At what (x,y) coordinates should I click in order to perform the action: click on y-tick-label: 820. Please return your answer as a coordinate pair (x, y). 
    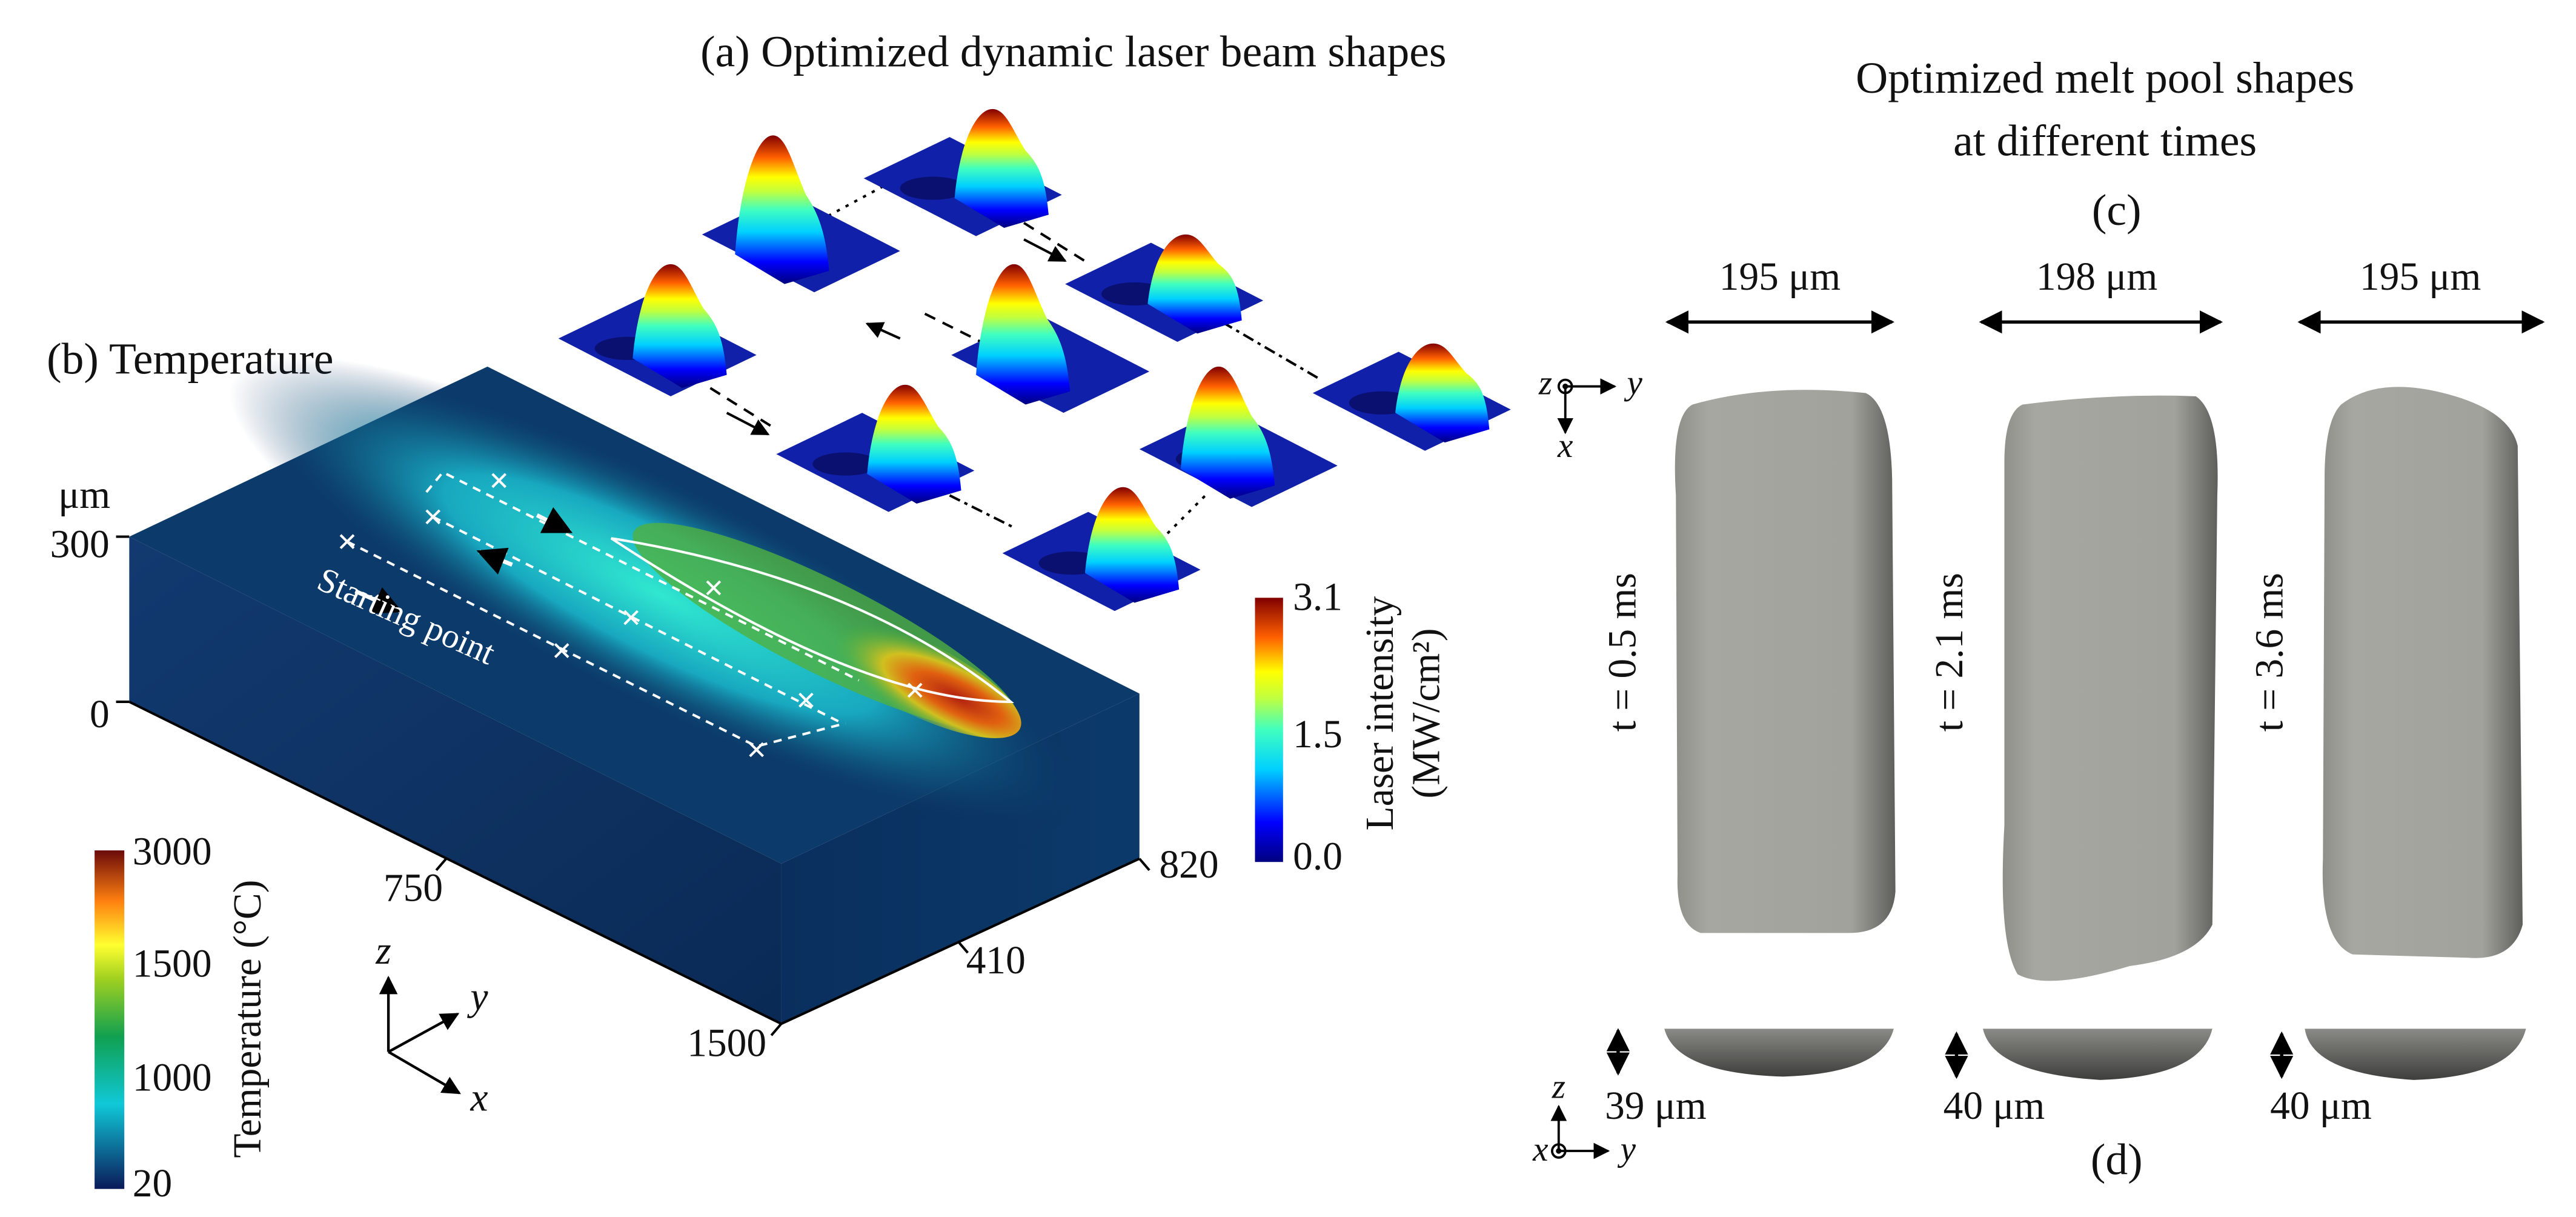
    Looking at the image, I should click on (1188, 865).